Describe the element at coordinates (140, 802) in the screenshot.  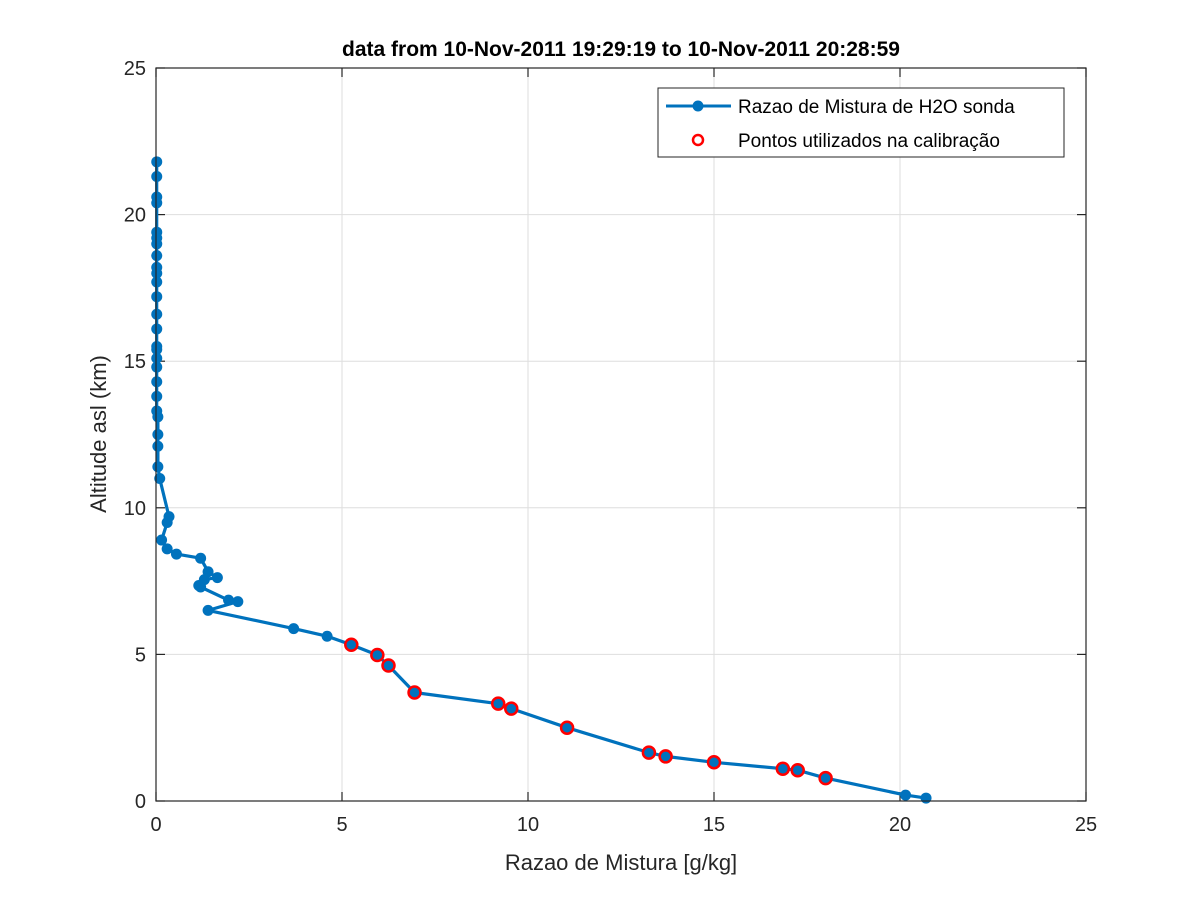
I see `y-tick-label-0: 0` at that location.